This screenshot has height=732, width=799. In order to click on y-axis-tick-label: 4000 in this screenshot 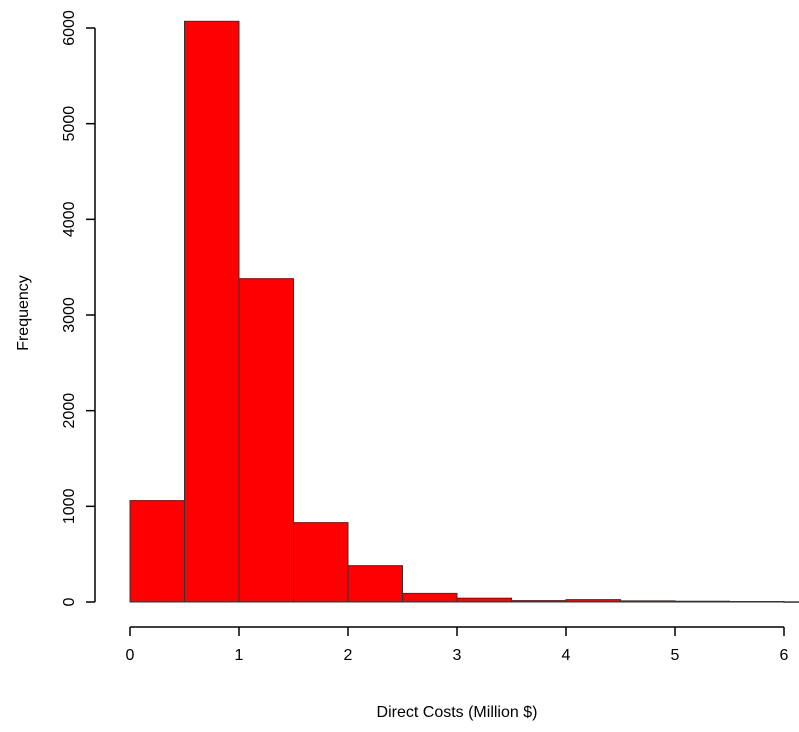, I will do `click(69, 219)`.